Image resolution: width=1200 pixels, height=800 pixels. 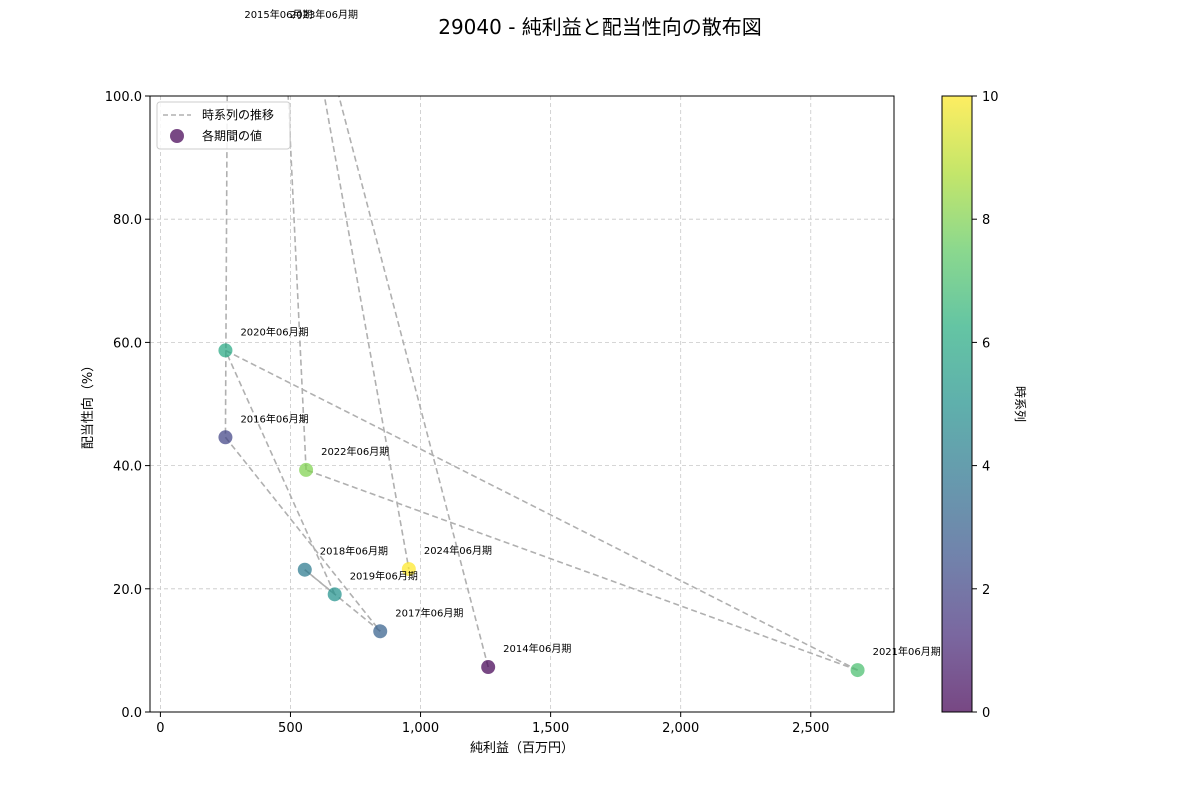 I want to click on x-tick-label: 2,000, so click(x=680, y=728).